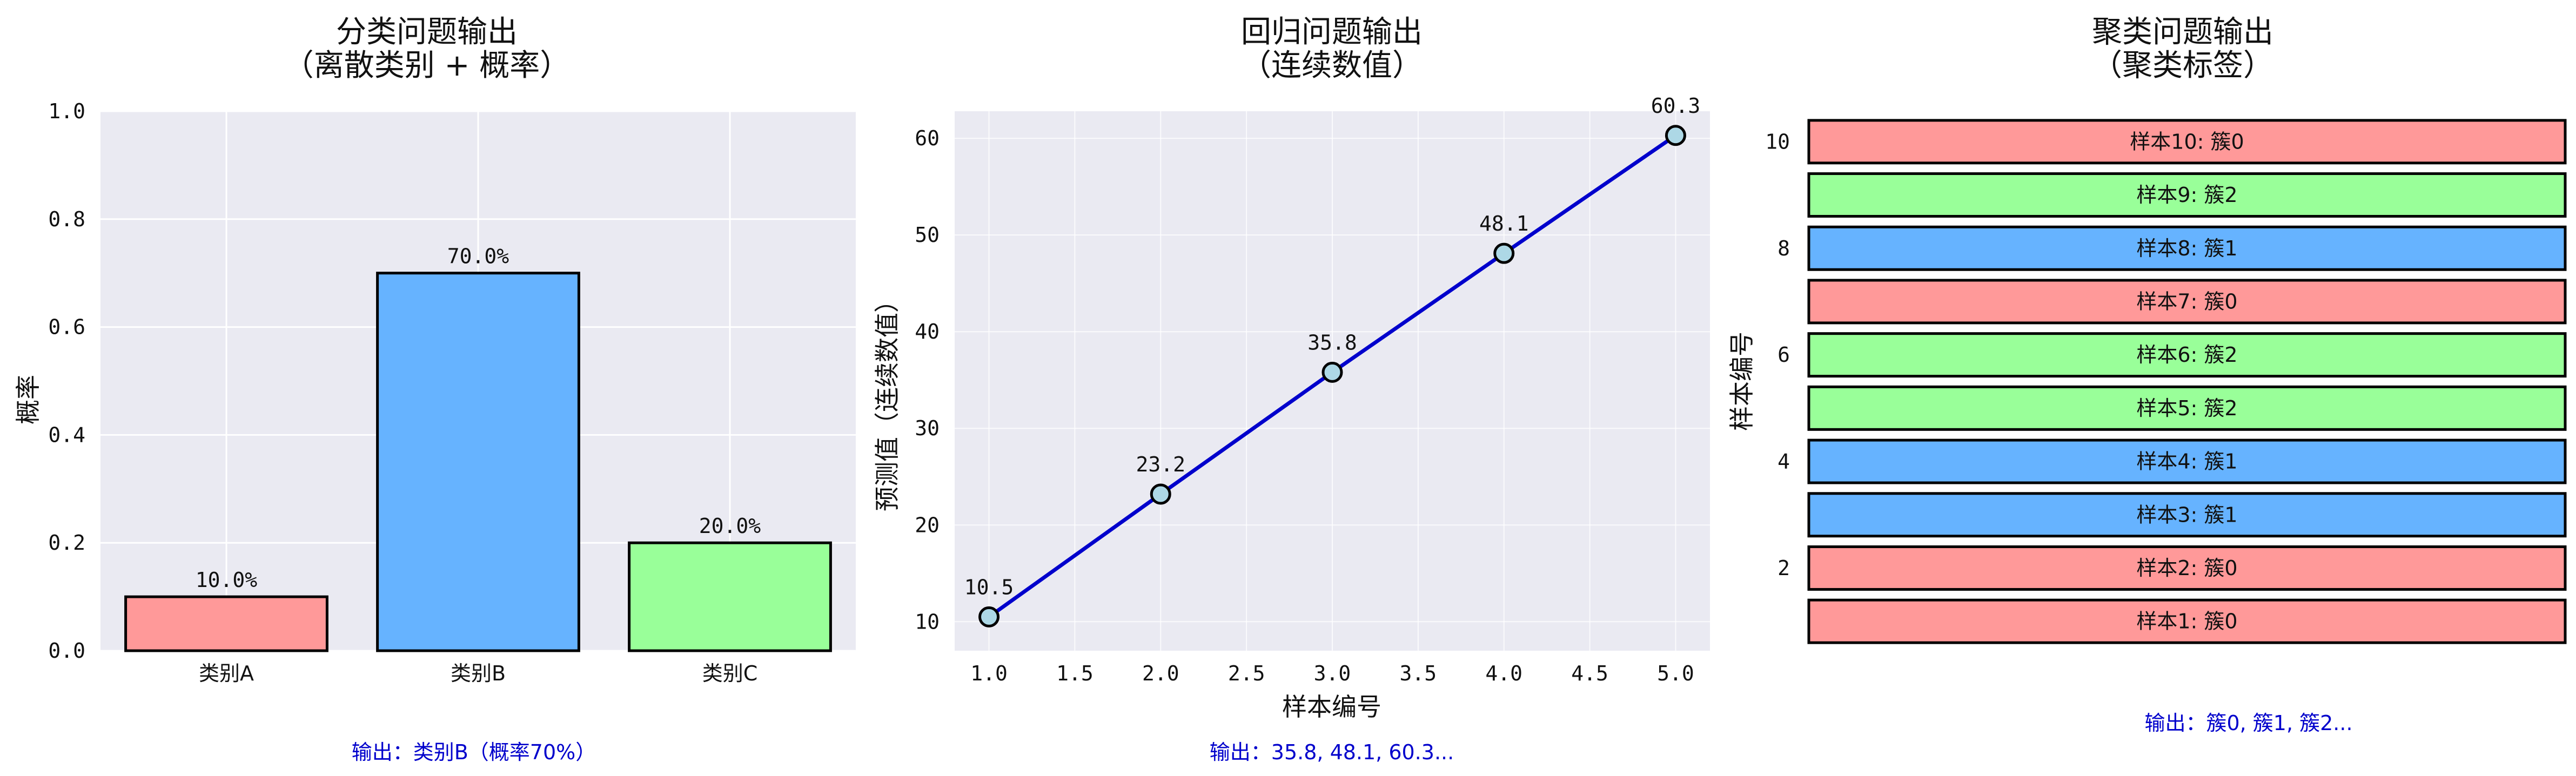 The height and width of the screenshot is (776, 2576). I want to click on clustering-ytick-label: 6, so click(1784, 355).